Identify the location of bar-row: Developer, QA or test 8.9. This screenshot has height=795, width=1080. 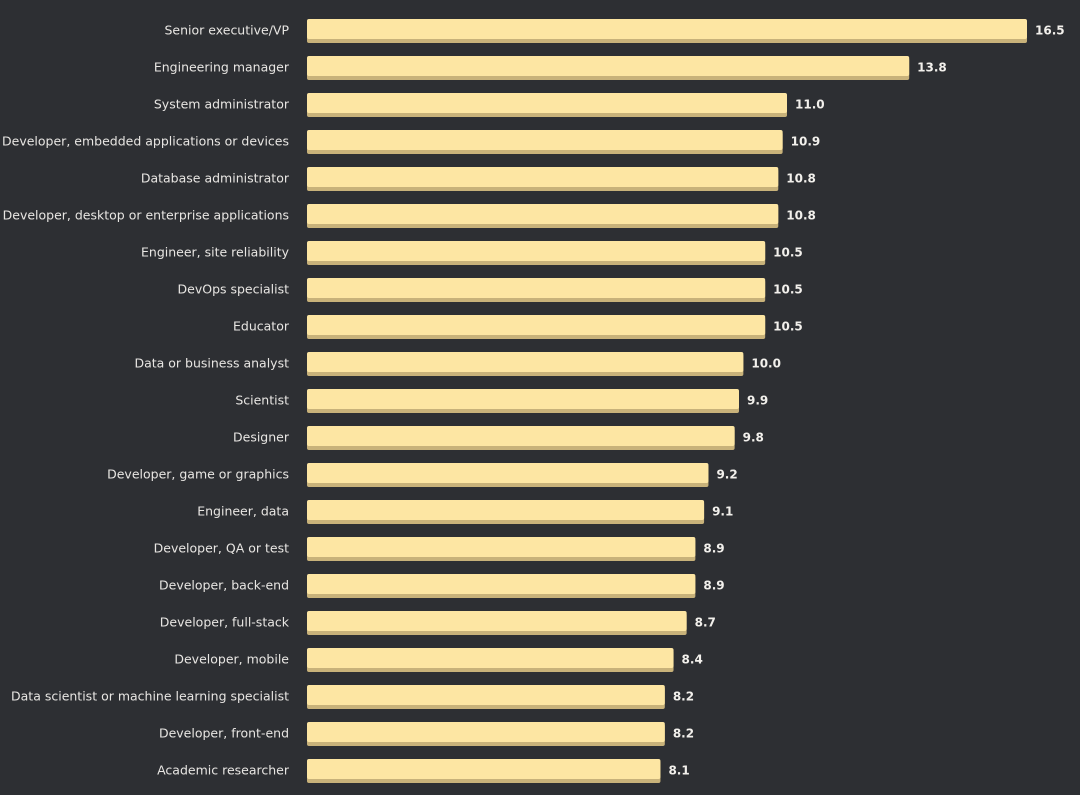
(439, 549).